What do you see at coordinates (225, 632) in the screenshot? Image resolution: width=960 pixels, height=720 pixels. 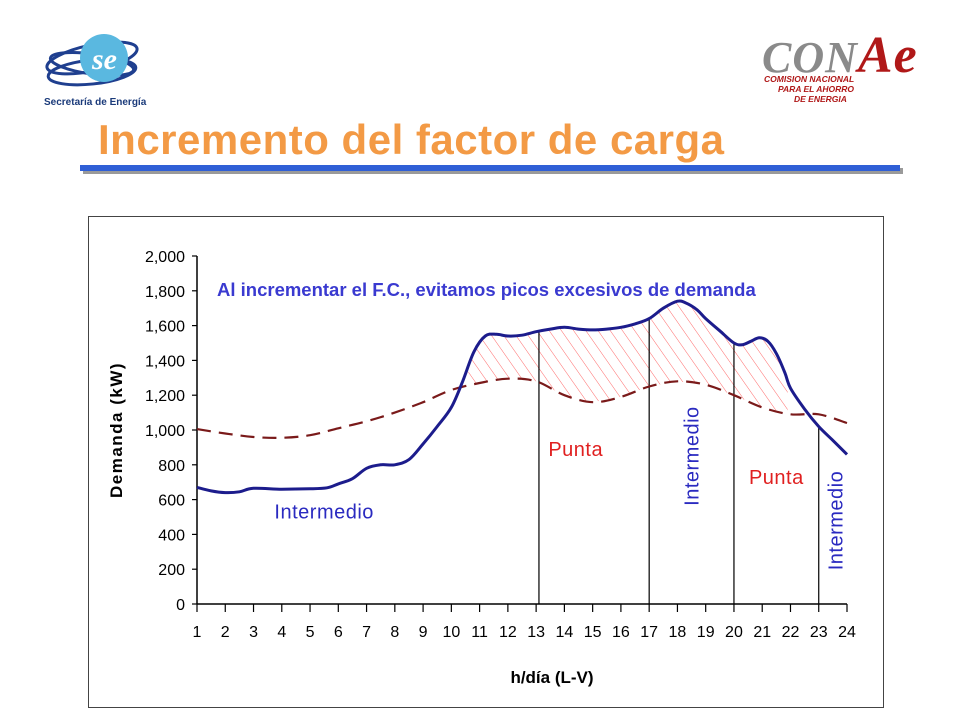 I see `x-tick-label: 2` at bounding box center [225, 632].